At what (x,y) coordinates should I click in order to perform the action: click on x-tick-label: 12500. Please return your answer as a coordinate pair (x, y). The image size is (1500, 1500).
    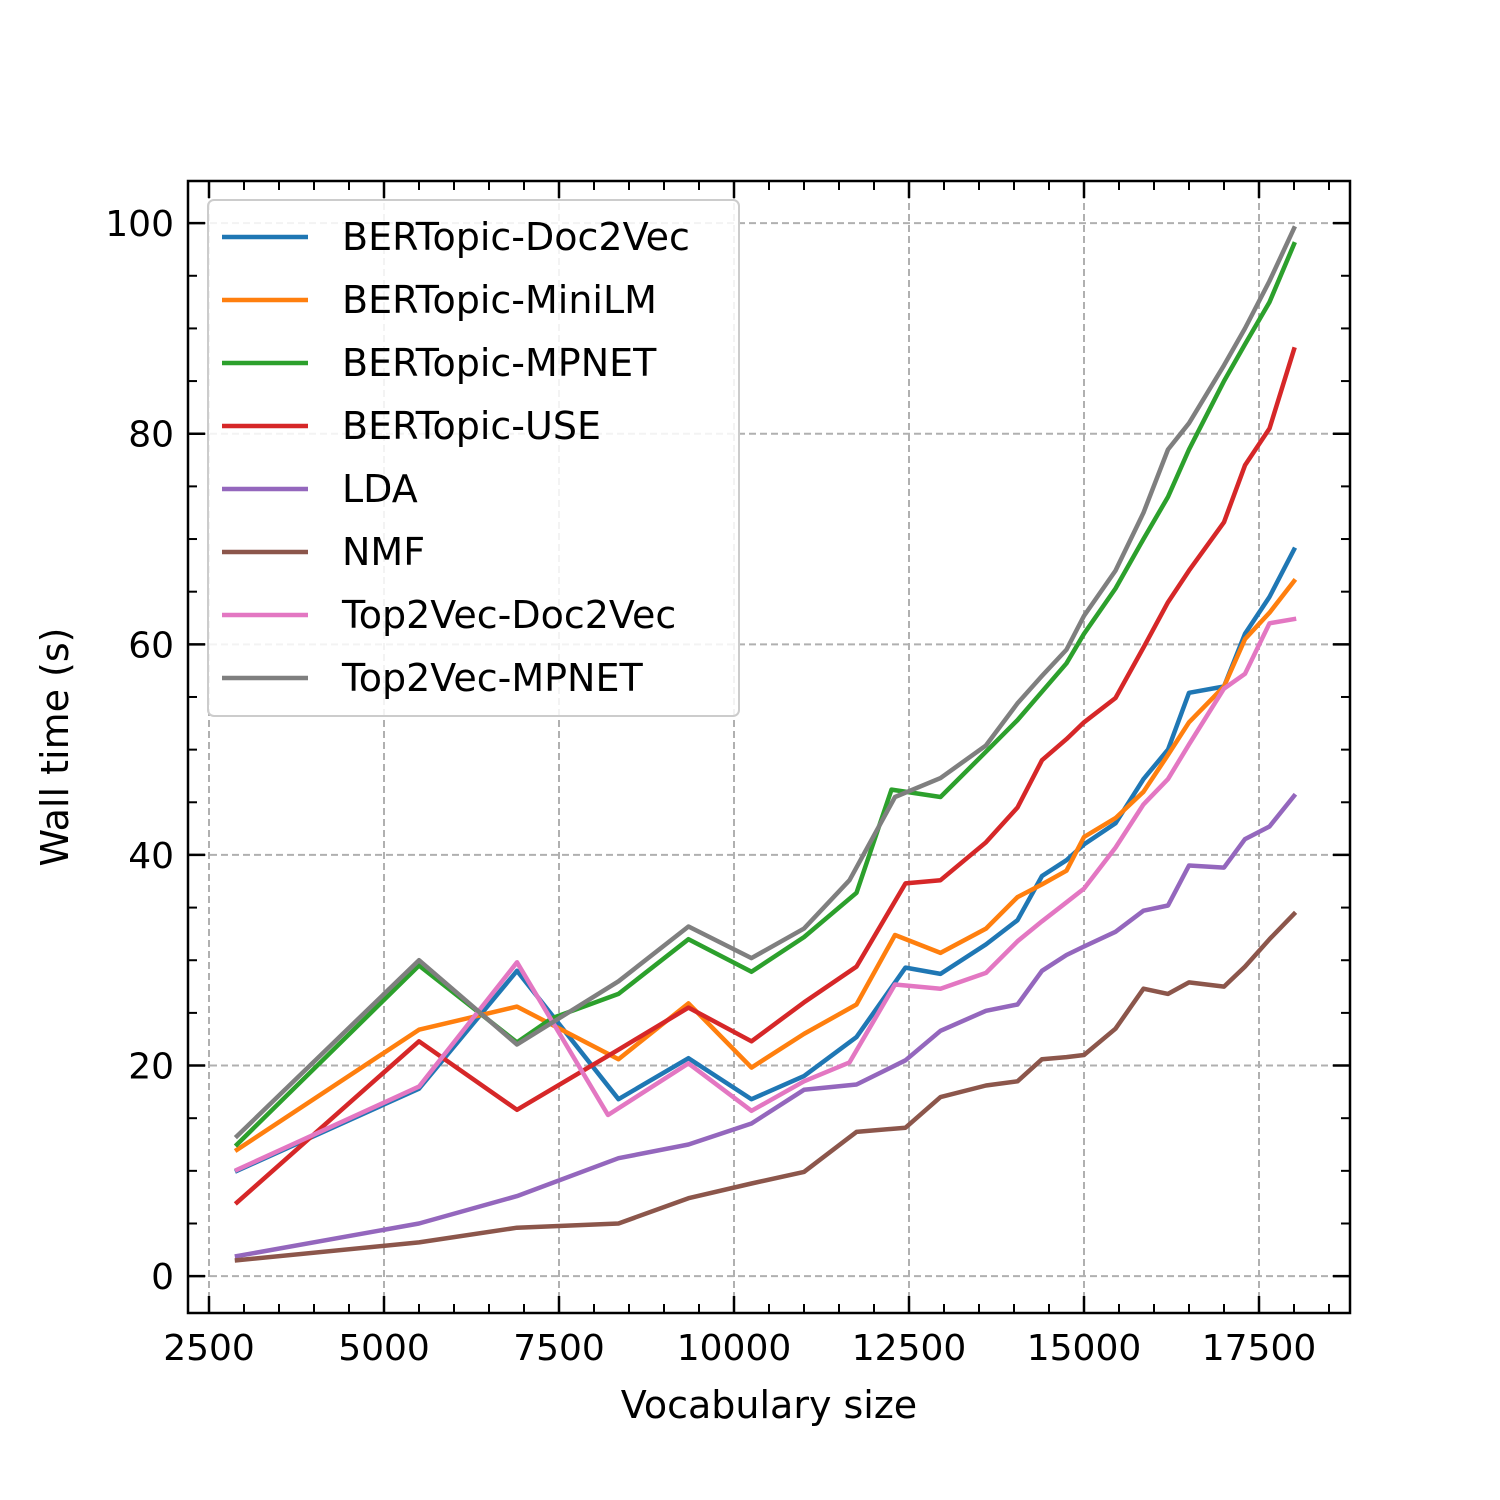
    Looking at the image, I should click on (909, 1348).